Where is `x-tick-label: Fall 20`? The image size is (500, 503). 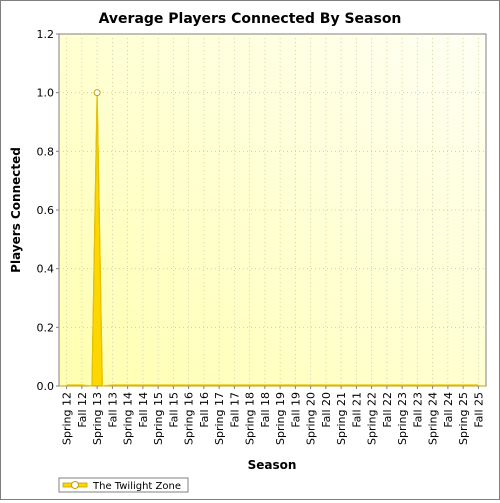
x-tick-label: Fall 20 is located at coordinates (326, 410).